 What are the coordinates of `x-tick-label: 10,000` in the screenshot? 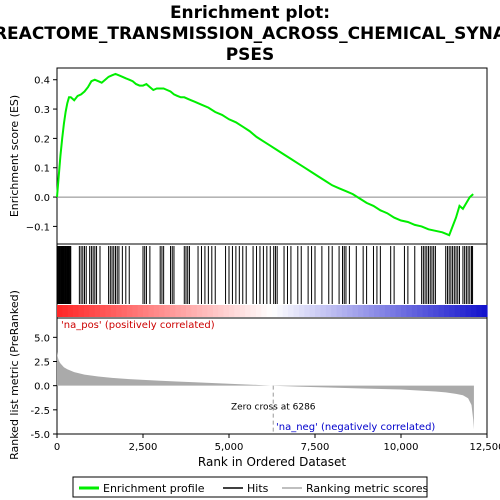 It's located at (401, 447).